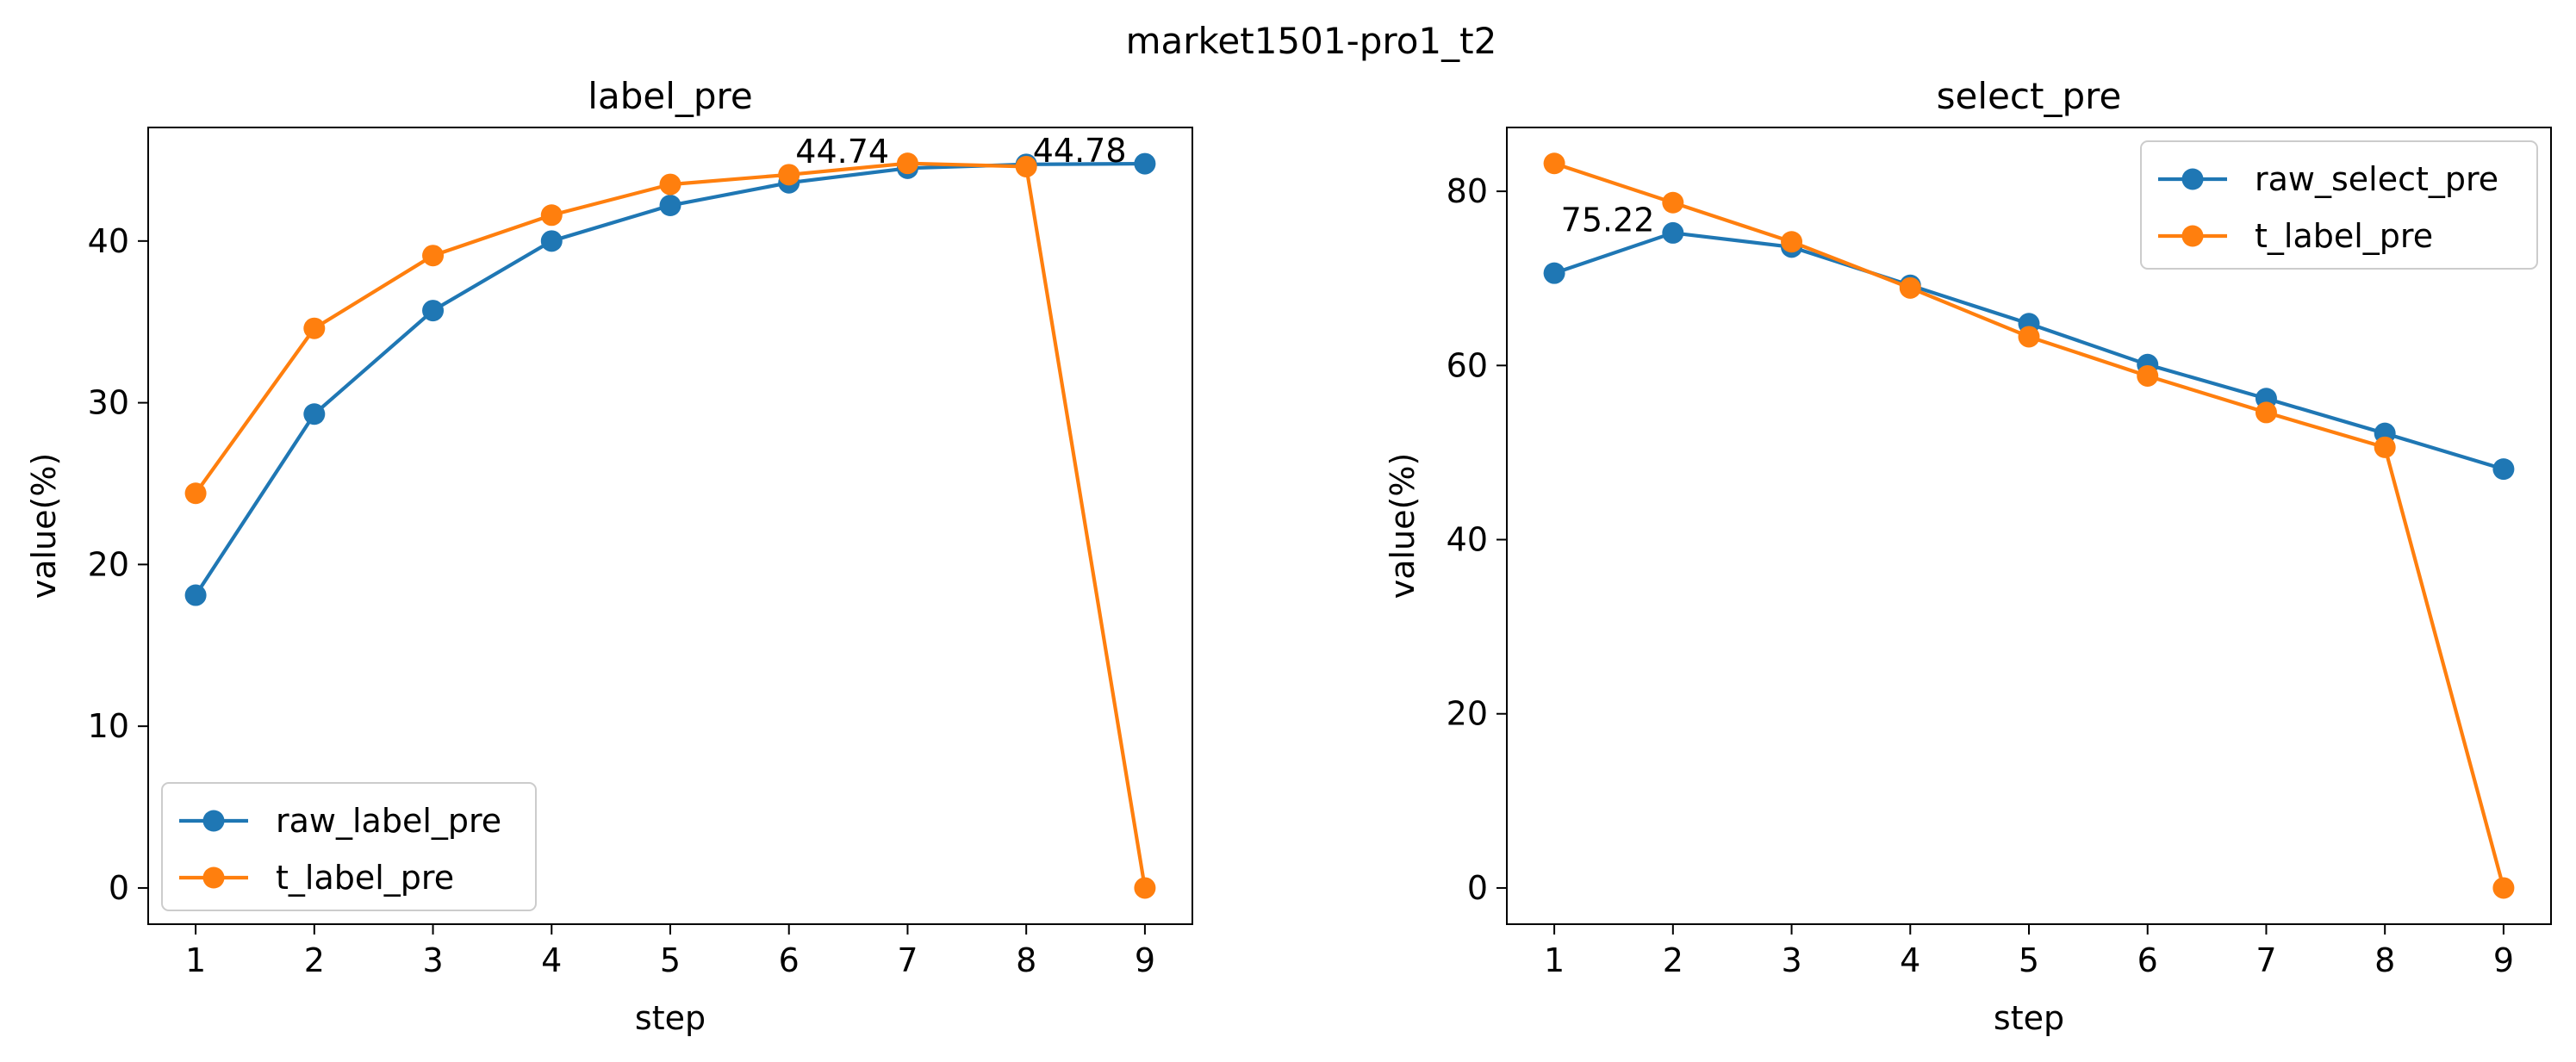 The height and width of the screenshot is (1062, 2576). Describe the element at coordinates (1468, 365) in the screenshot. I see `y-tick-label: 60` at that location.